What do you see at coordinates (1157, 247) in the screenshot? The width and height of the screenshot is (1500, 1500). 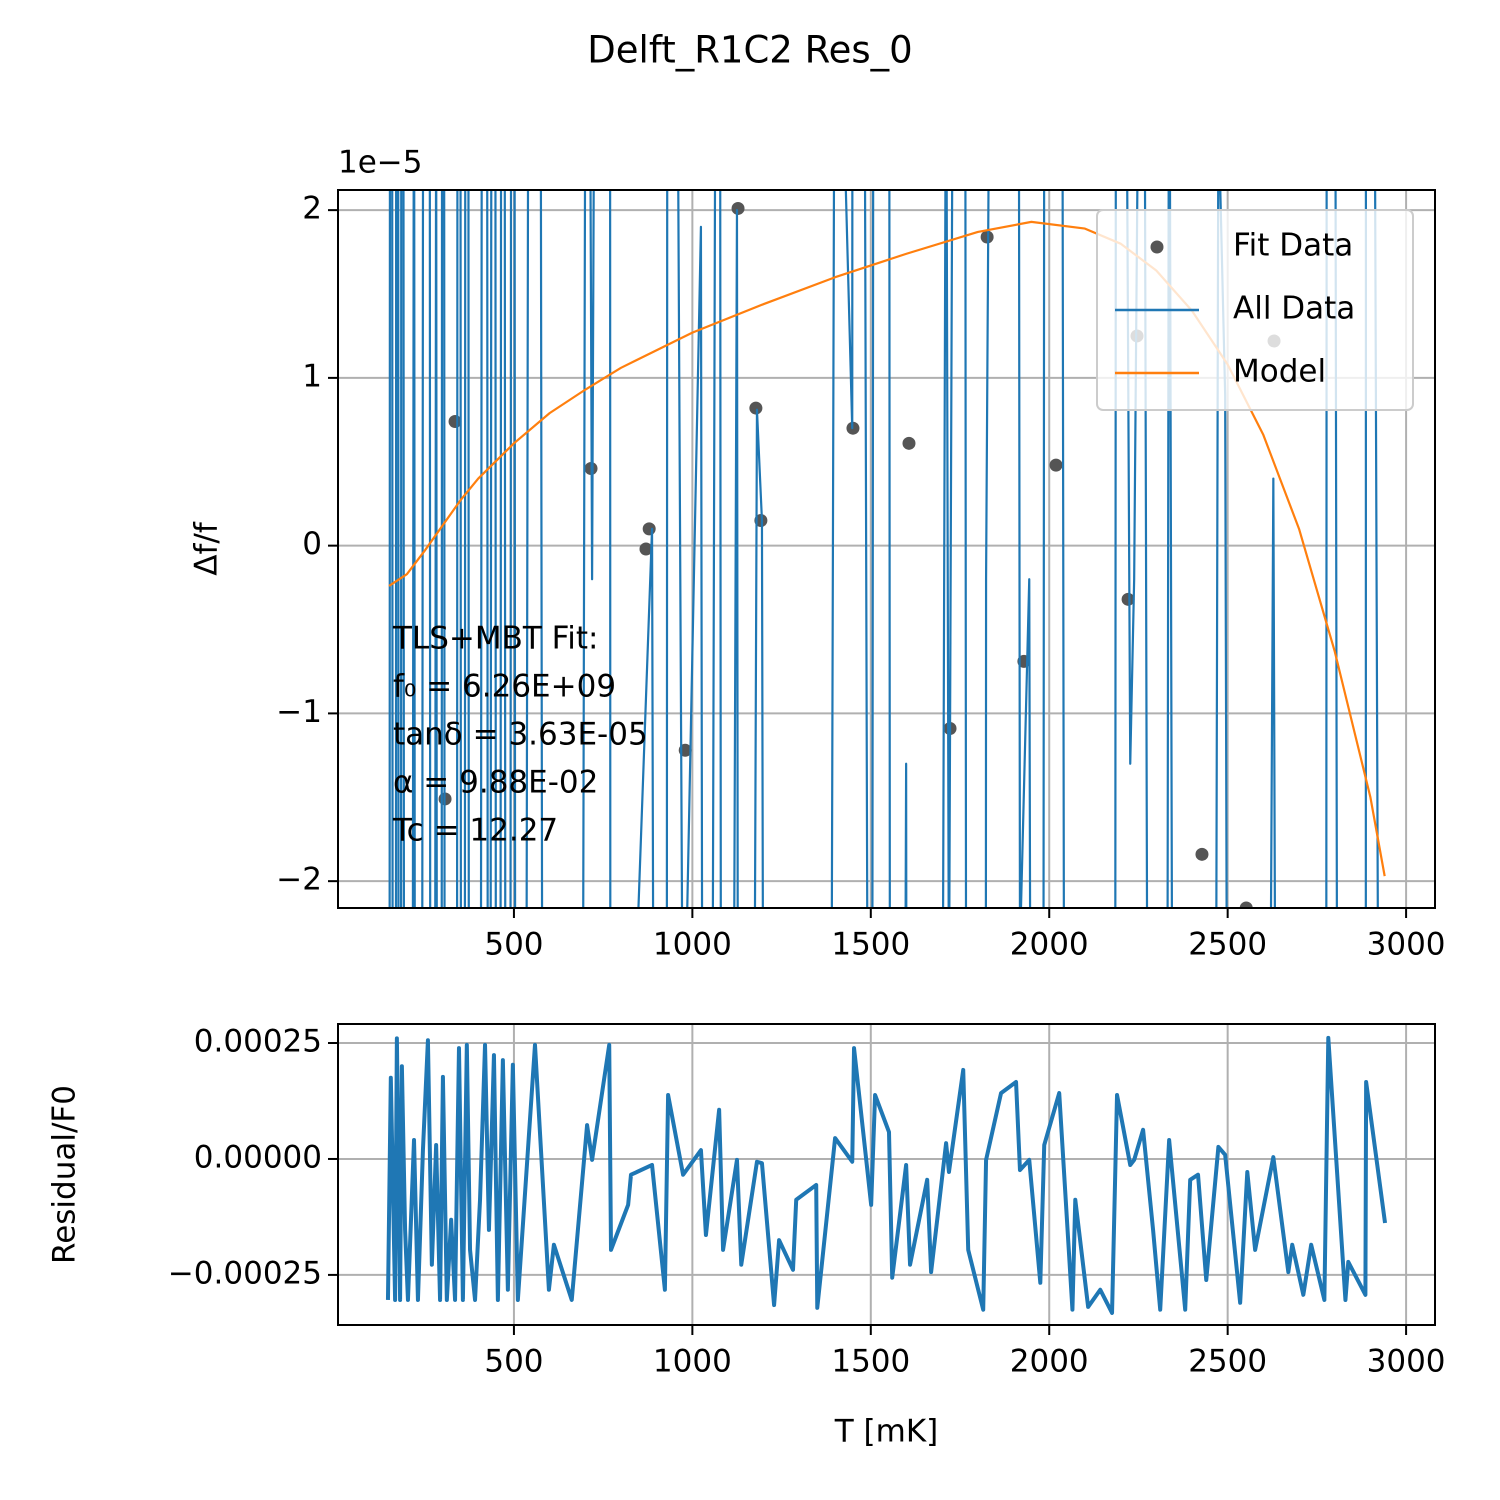 I see `legend-marker` at bounding box center [1157, 247].